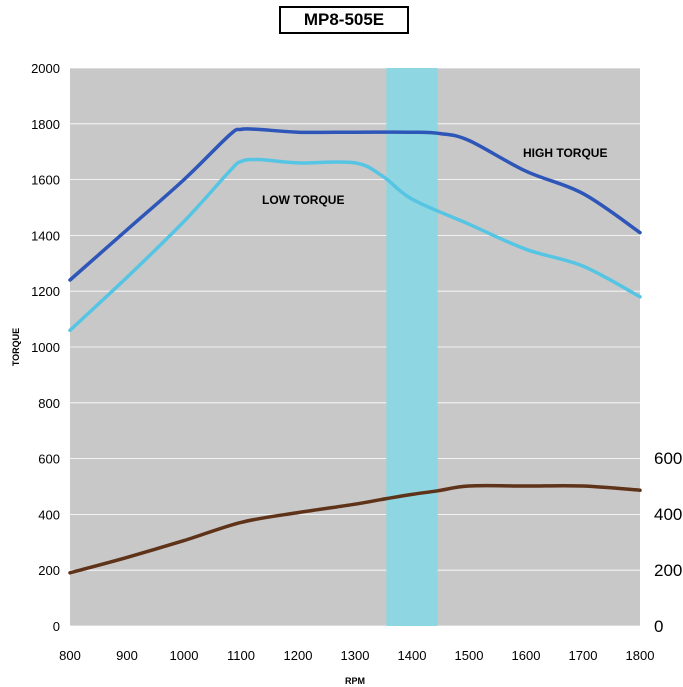 The image size is (683, 687). Describe the element at coordinates (49, 514) in the screenshot. I see `y-tick-label: 400` at that location.